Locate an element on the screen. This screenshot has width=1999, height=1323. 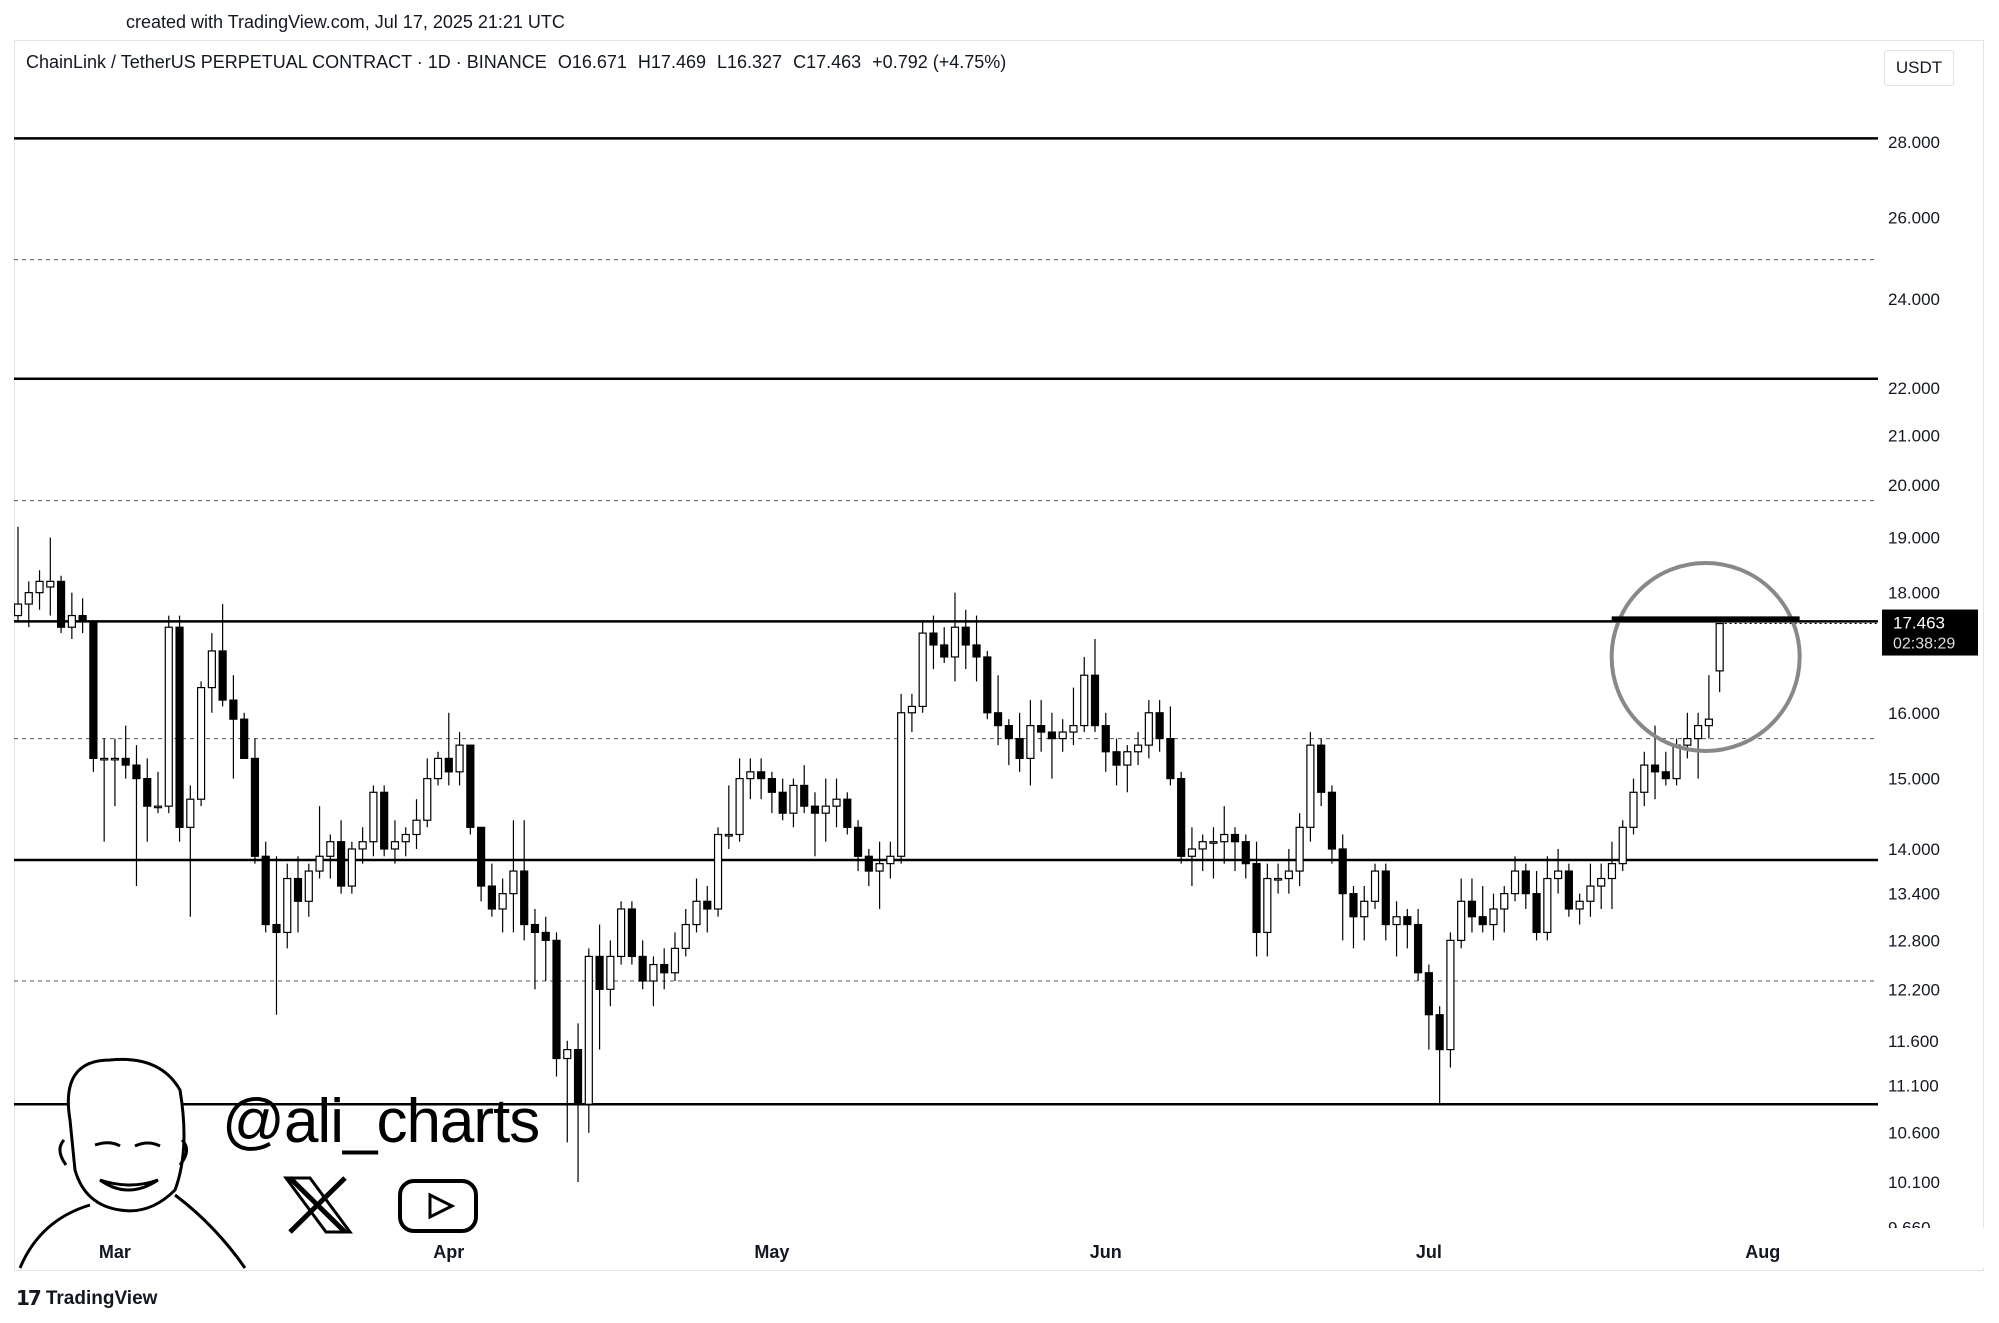
avatar-caricature is located at coordinates (132, 1163).